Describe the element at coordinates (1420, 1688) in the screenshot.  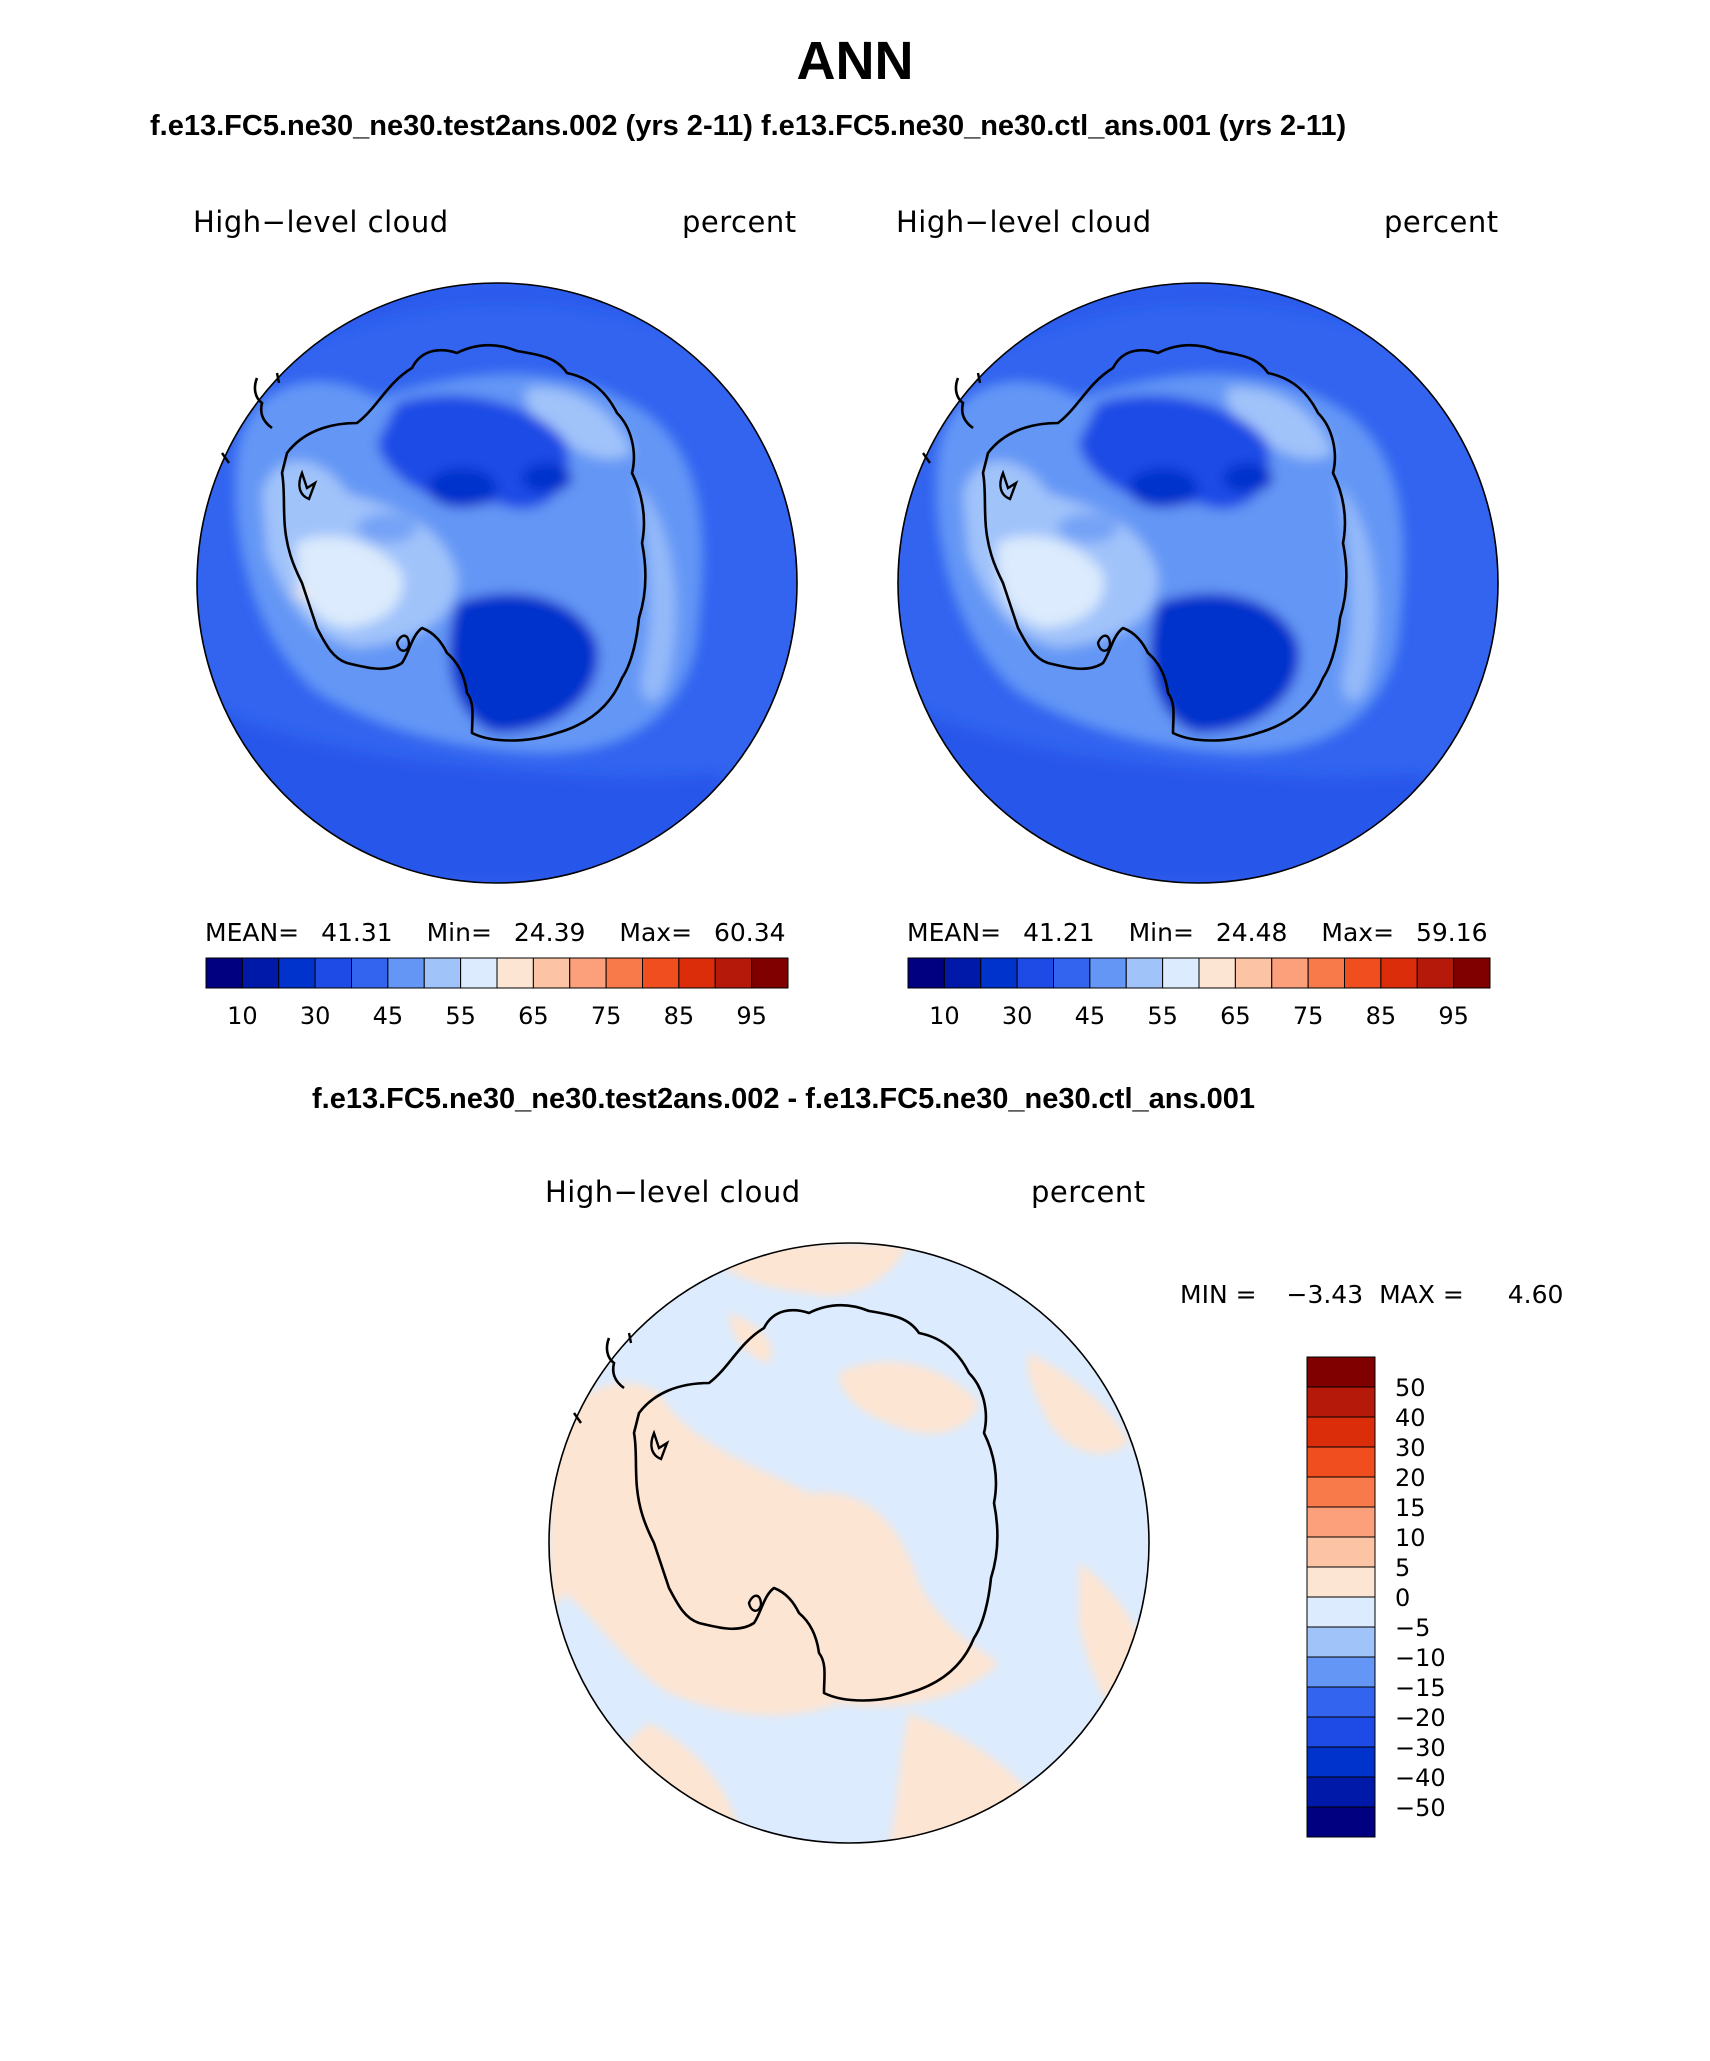
I see `colorbar-tick-label: −15` at that location.